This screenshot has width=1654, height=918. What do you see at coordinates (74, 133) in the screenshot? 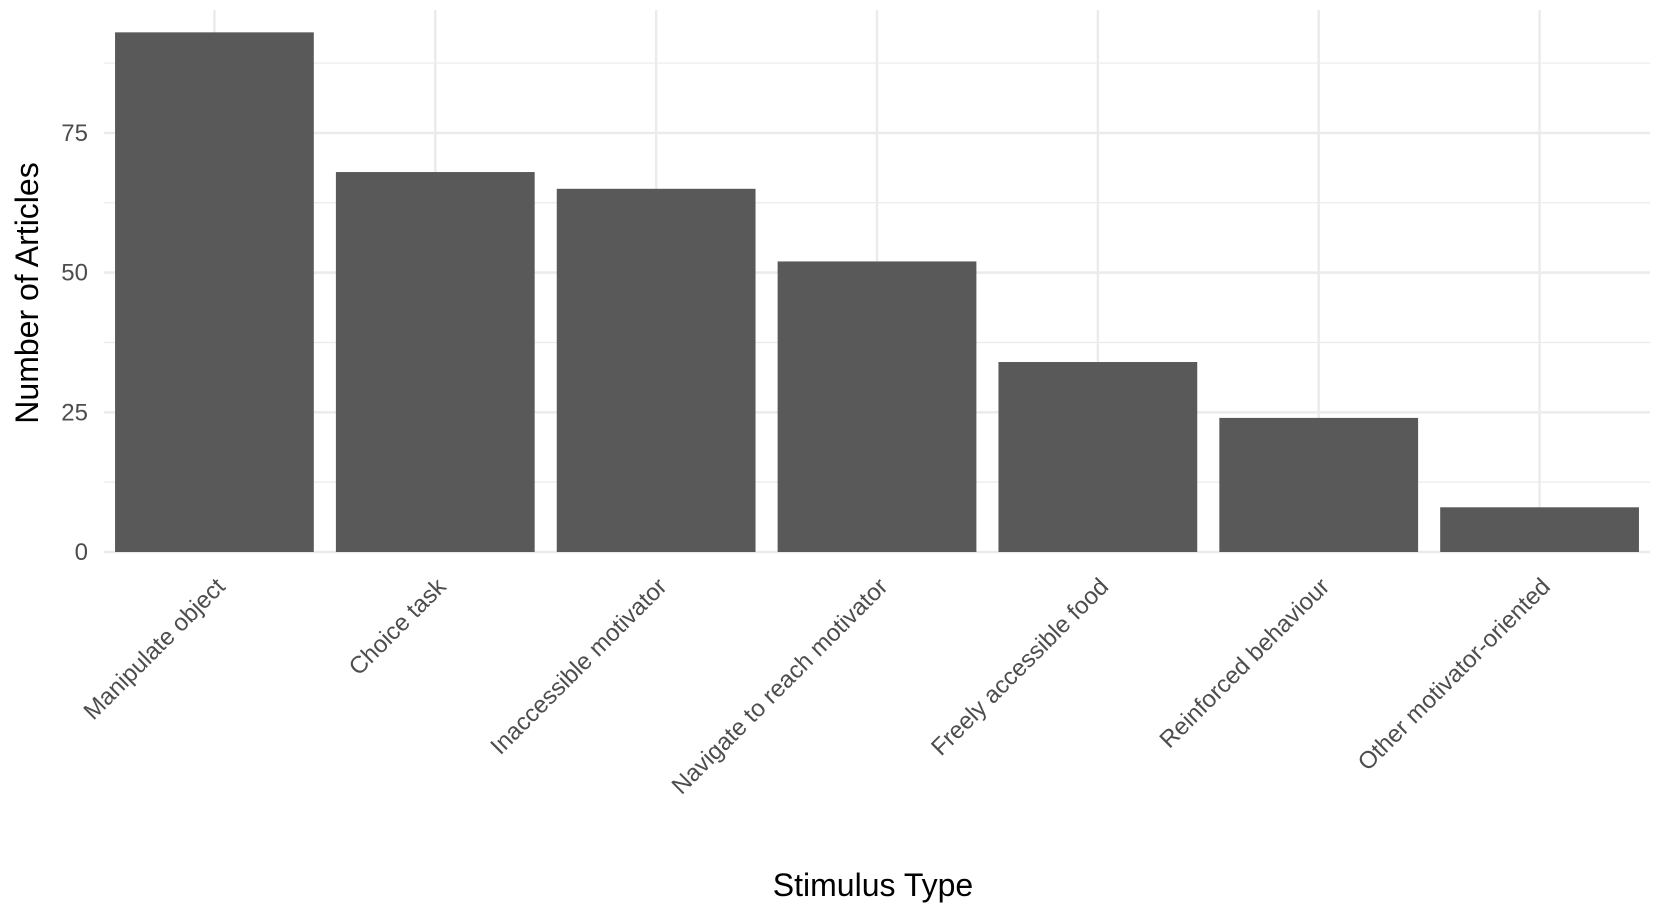
I see `y-tick-label: 75` at bounding box center [74, 133].